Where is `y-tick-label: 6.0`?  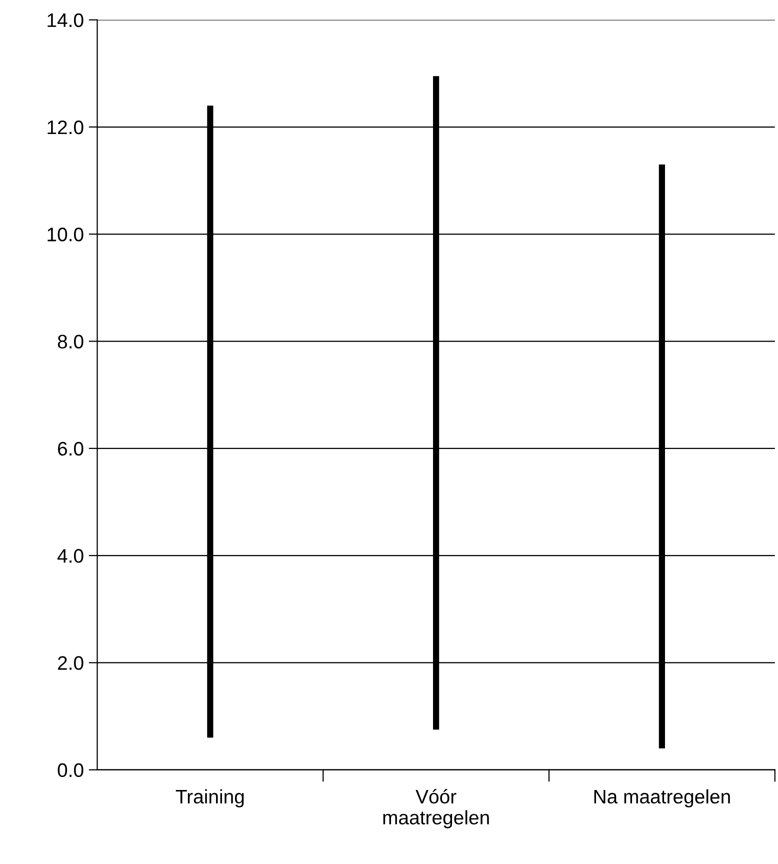 y-tick-label: 6.0 is located at coordinates (71, 449).